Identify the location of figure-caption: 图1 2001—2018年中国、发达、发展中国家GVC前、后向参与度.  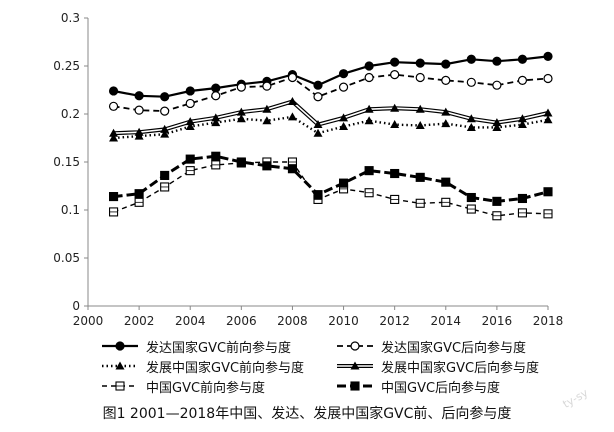
(307, 414).